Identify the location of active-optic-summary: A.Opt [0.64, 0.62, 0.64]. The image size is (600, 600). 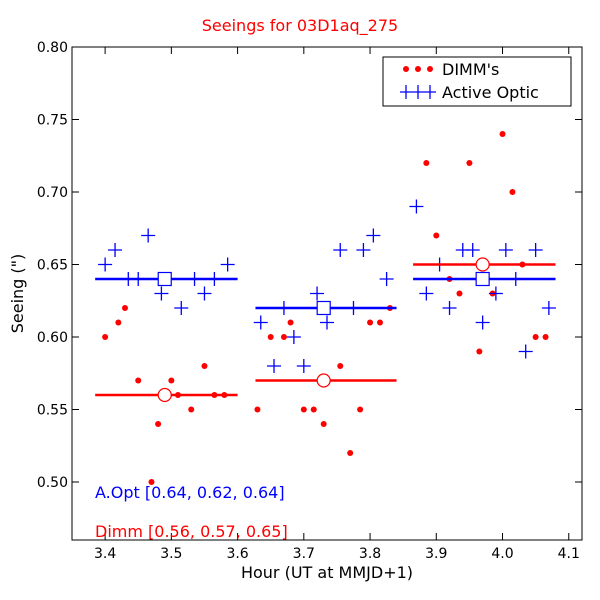
(190, 492).